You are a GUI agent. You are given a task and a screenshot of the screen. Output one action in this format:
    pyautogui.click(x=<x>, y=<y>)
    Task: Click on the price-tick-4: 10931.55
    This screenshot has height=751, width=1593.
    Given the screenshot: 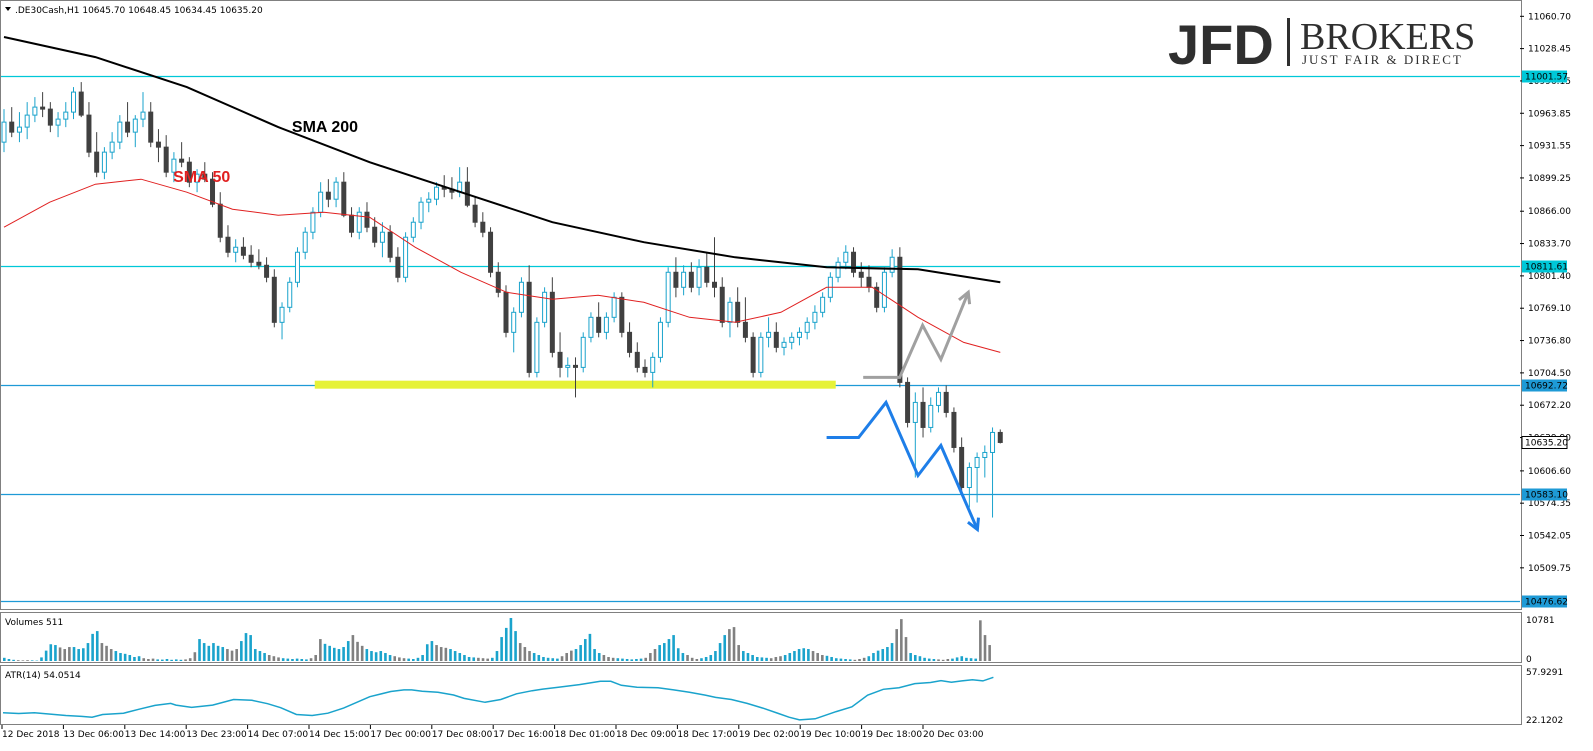 What is the action you would take?
    pyautogui.click(x=1549, y=147)
    